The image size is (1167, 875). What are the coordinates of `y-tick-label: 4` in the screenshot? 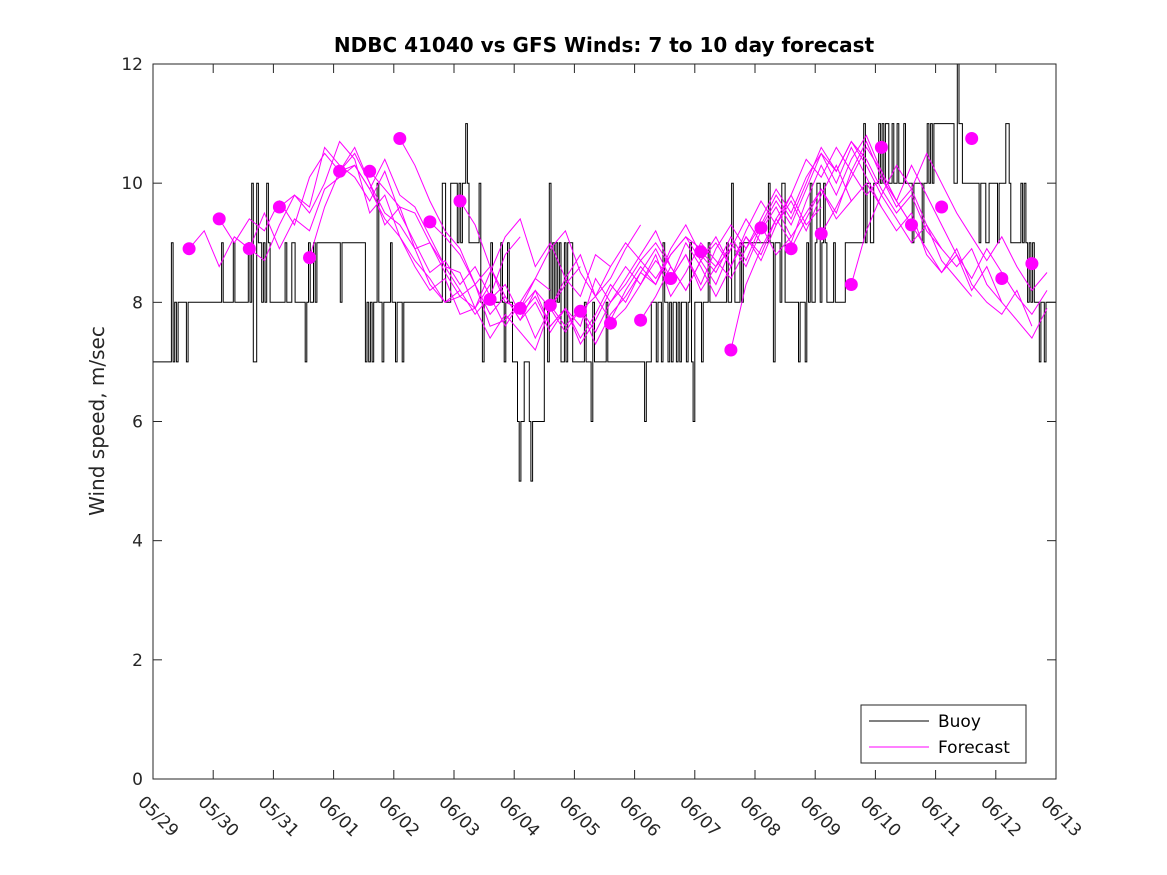 It's located at (137, 542).